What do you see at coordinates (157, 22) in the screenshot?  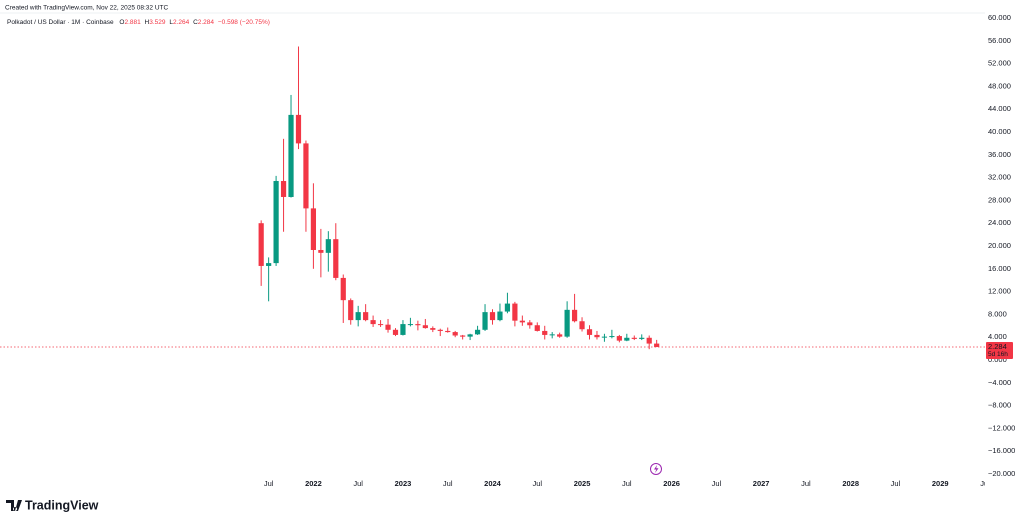 I see `ohlc-value: 3.529` at bounding box center [157, 22].